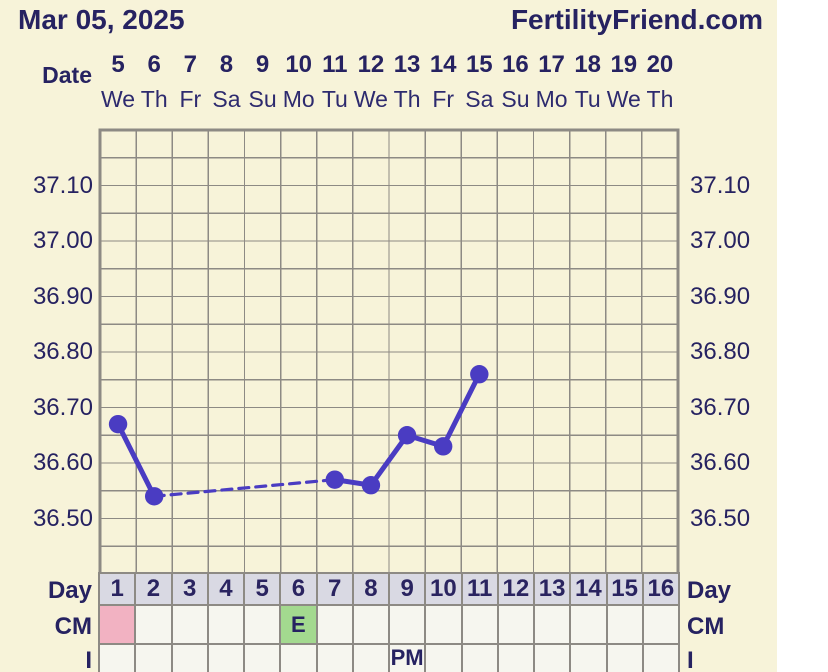 This screenshot has height=672, width=828. I want to click on fertilityfriend-site-link: FertilityFriend.com, so click(636, 19).